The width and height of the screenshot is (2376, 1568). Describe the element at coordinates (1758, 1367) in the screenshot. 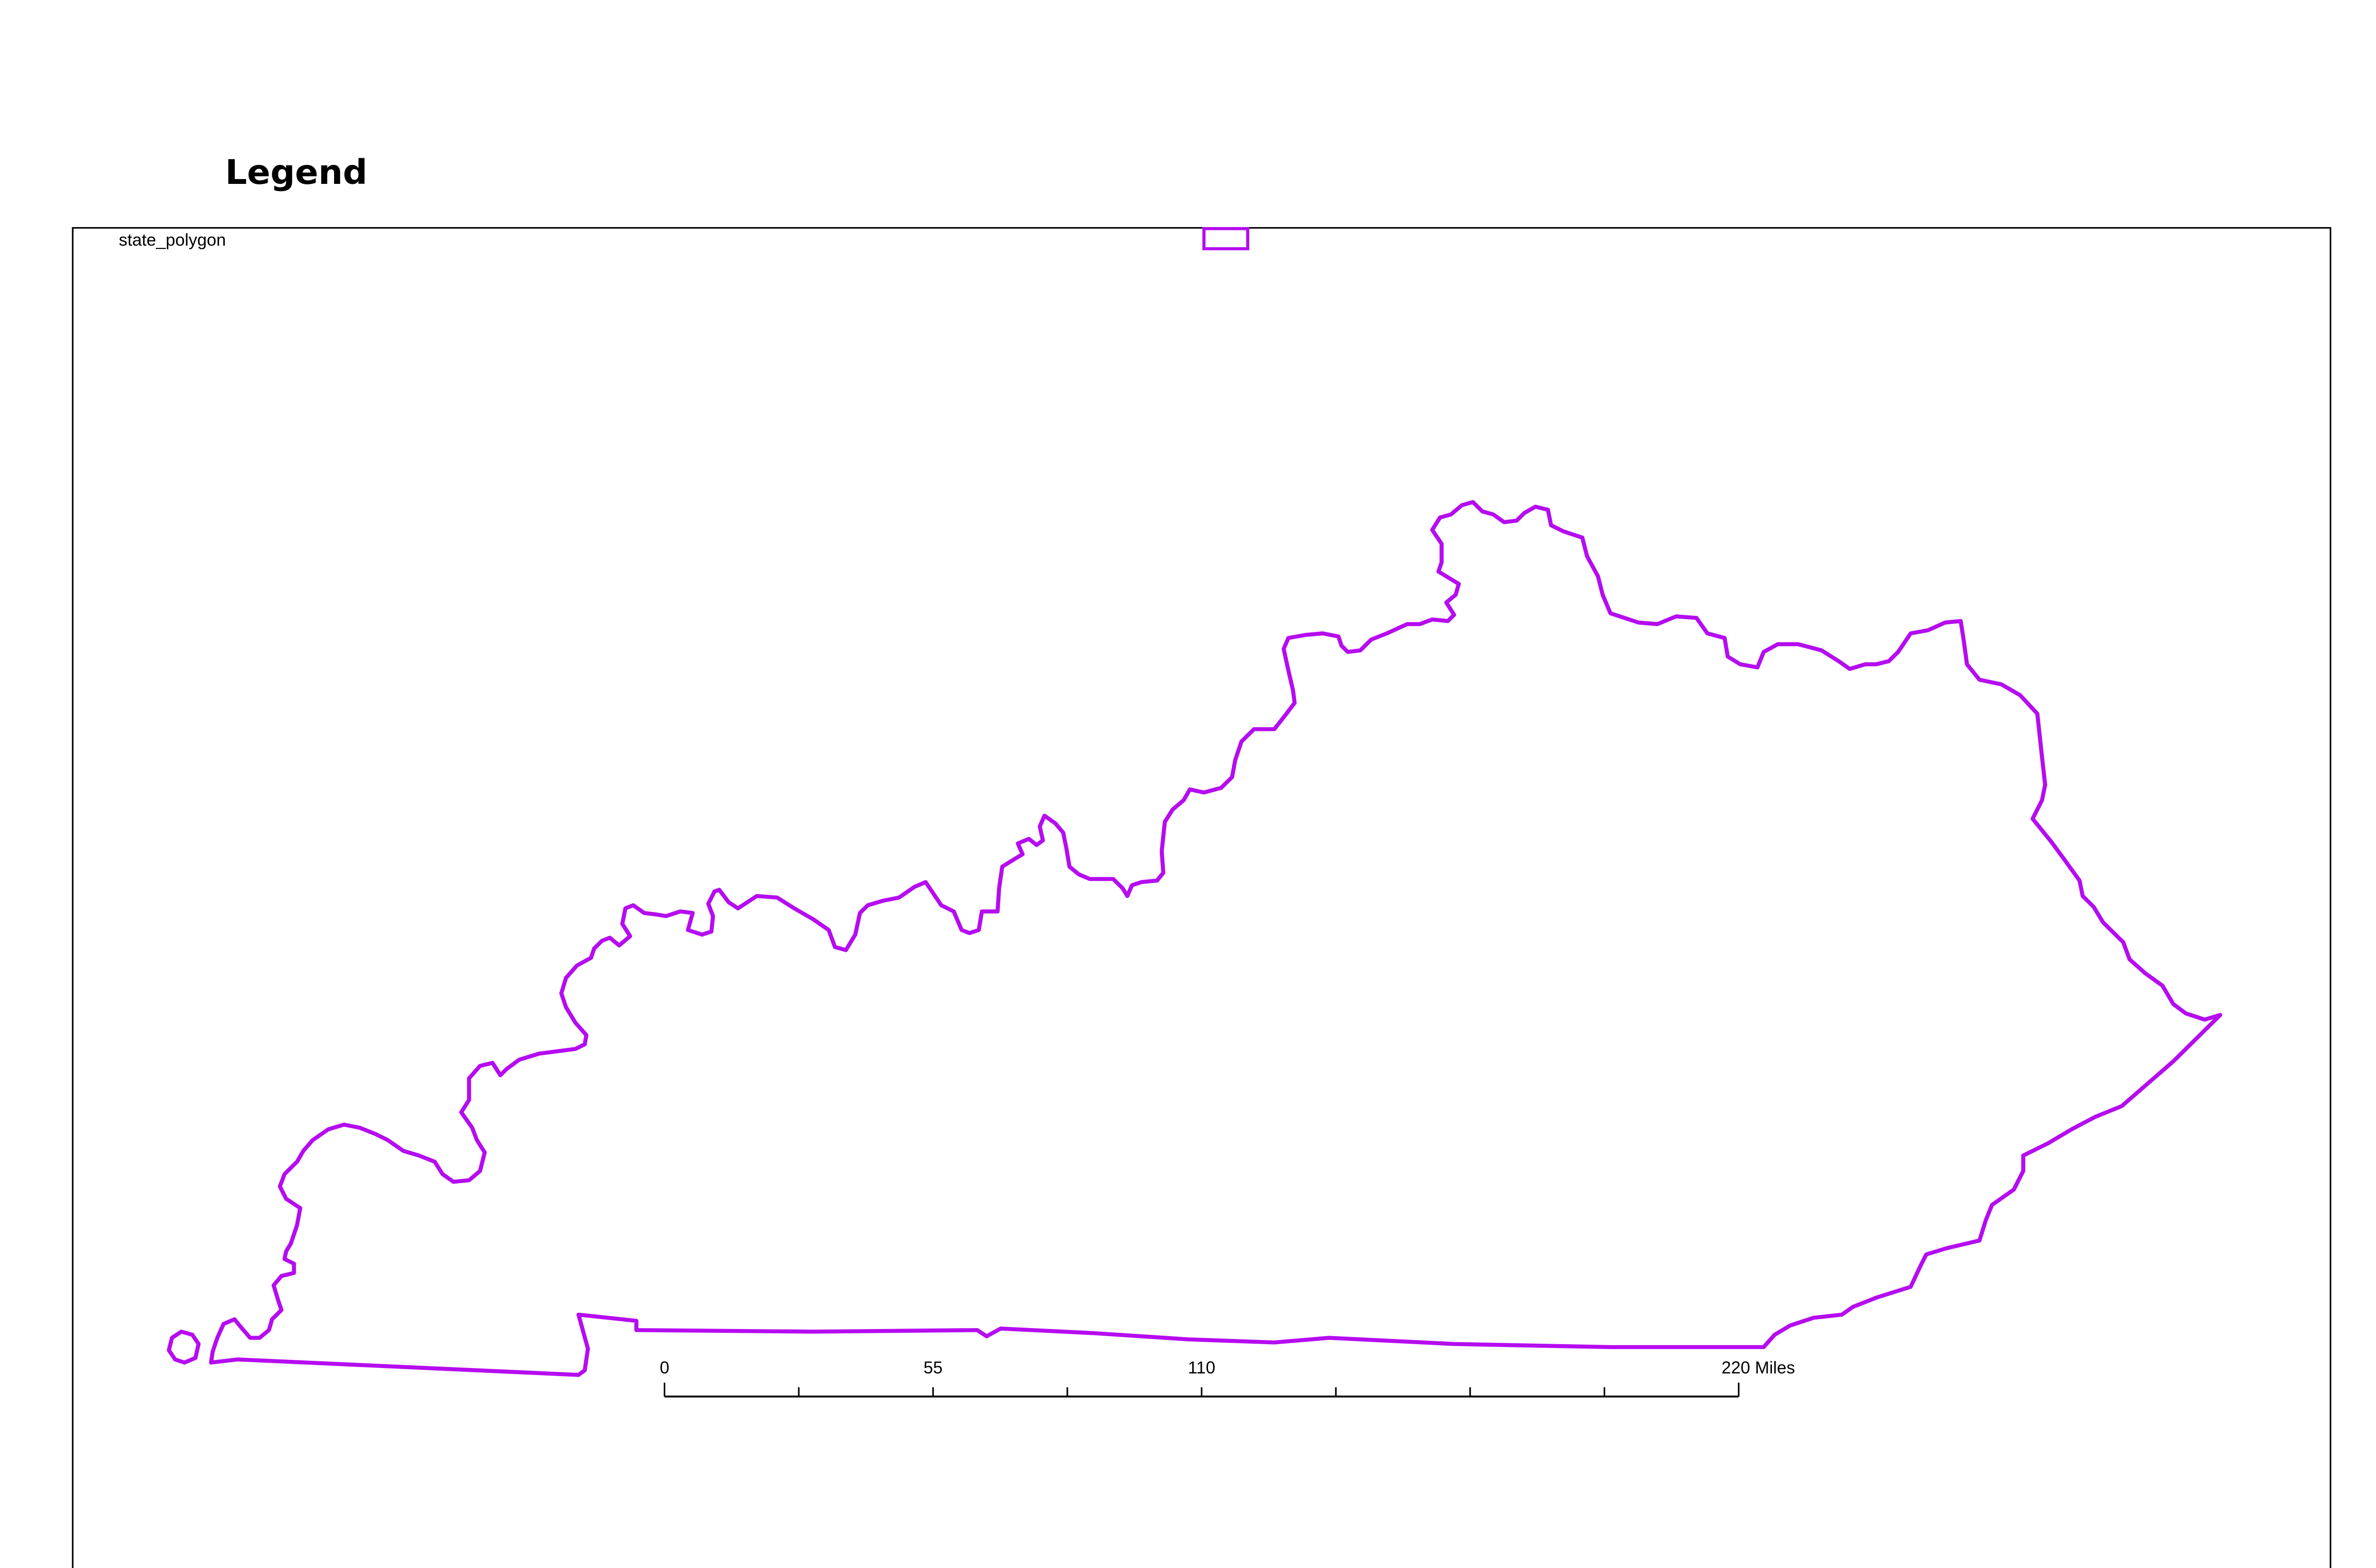

I see `scale-bar-label: 220 Miles` at that location.